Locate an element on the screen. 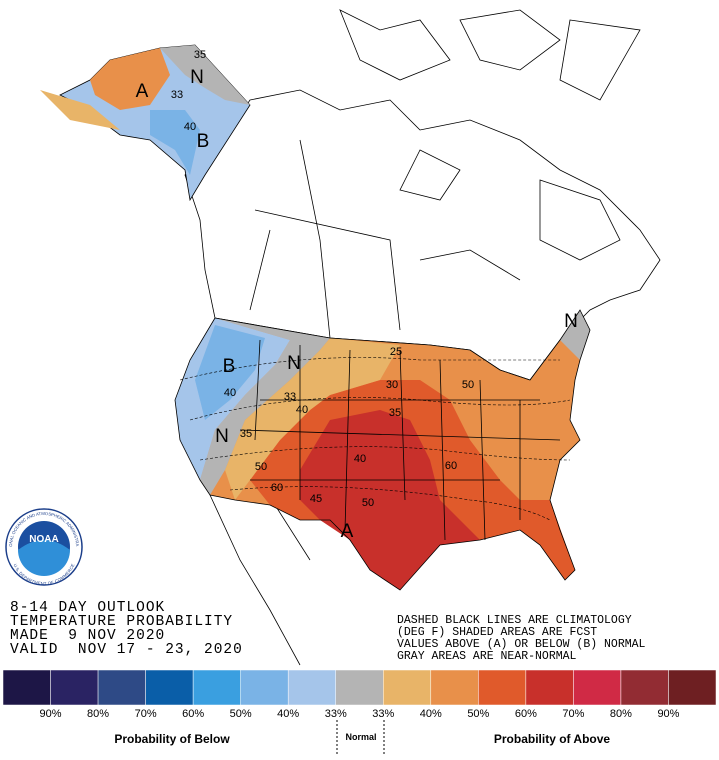 This screenshot has width=719, height=760. logo-text: NOAA is located at coordinates (43, 539).